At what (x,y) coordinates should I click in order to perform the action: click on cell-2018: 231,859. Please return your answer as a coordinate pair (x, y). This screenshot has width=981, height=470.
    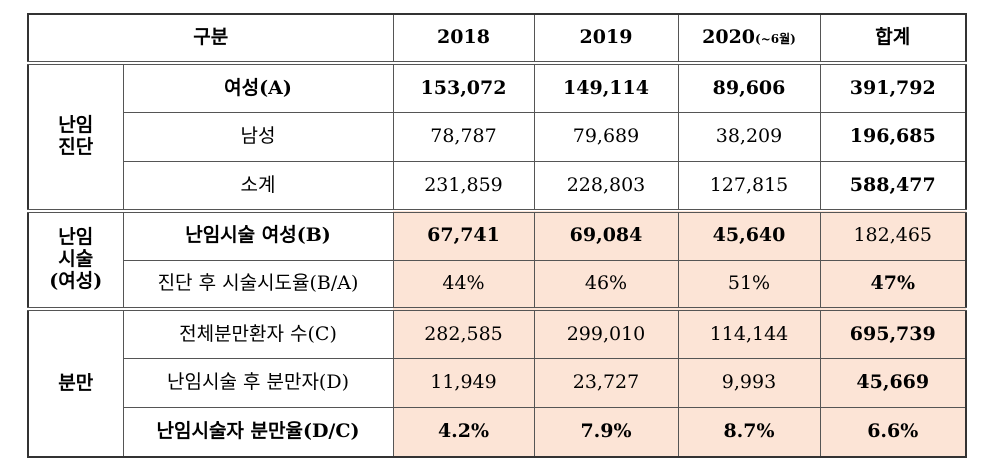
    Looking at the image, I should click on (463, 186).